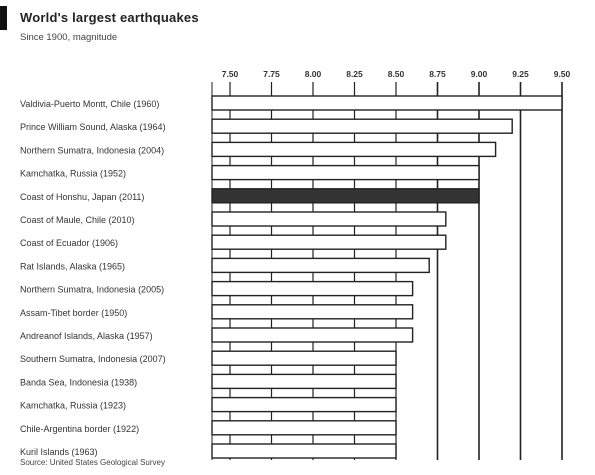 The width and height of the screenshot is (595, 475). I want to click on chart-source: Source: United States Geological Survey, so click(92, 462).